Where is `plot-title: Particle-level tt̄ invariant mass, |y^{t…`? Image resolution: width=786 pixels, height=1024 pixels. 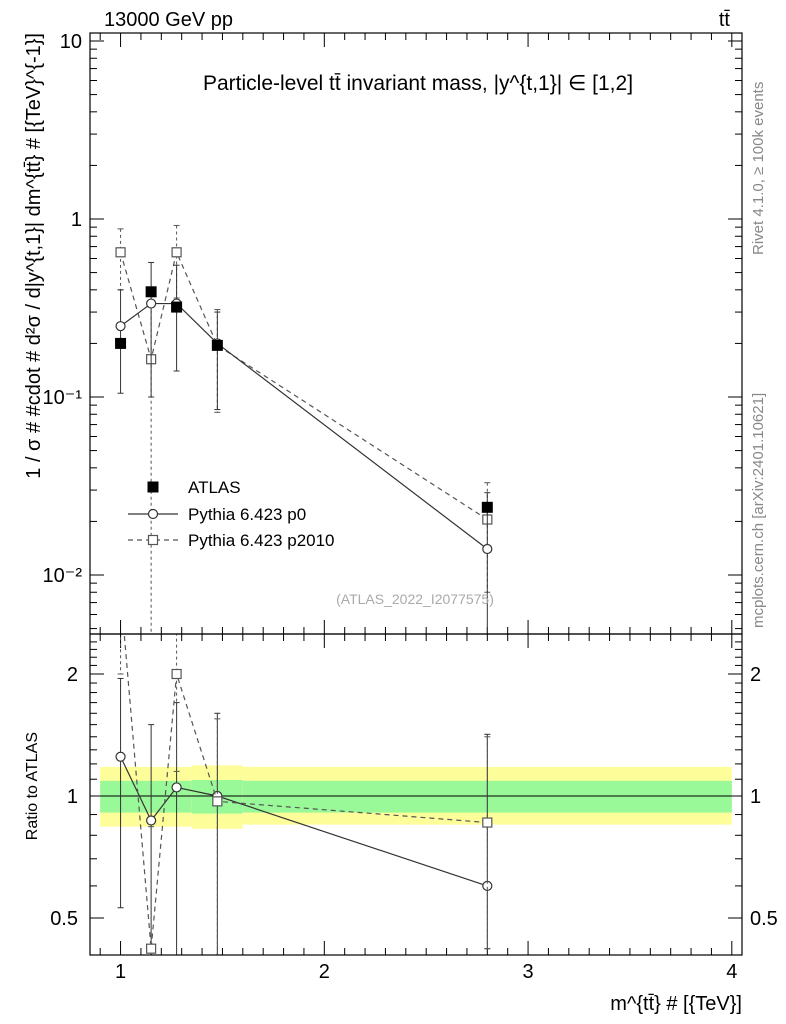
plot-title: Particle-level tt̄ invariant mass, |y^{t… is located at coordinates (418, 83).